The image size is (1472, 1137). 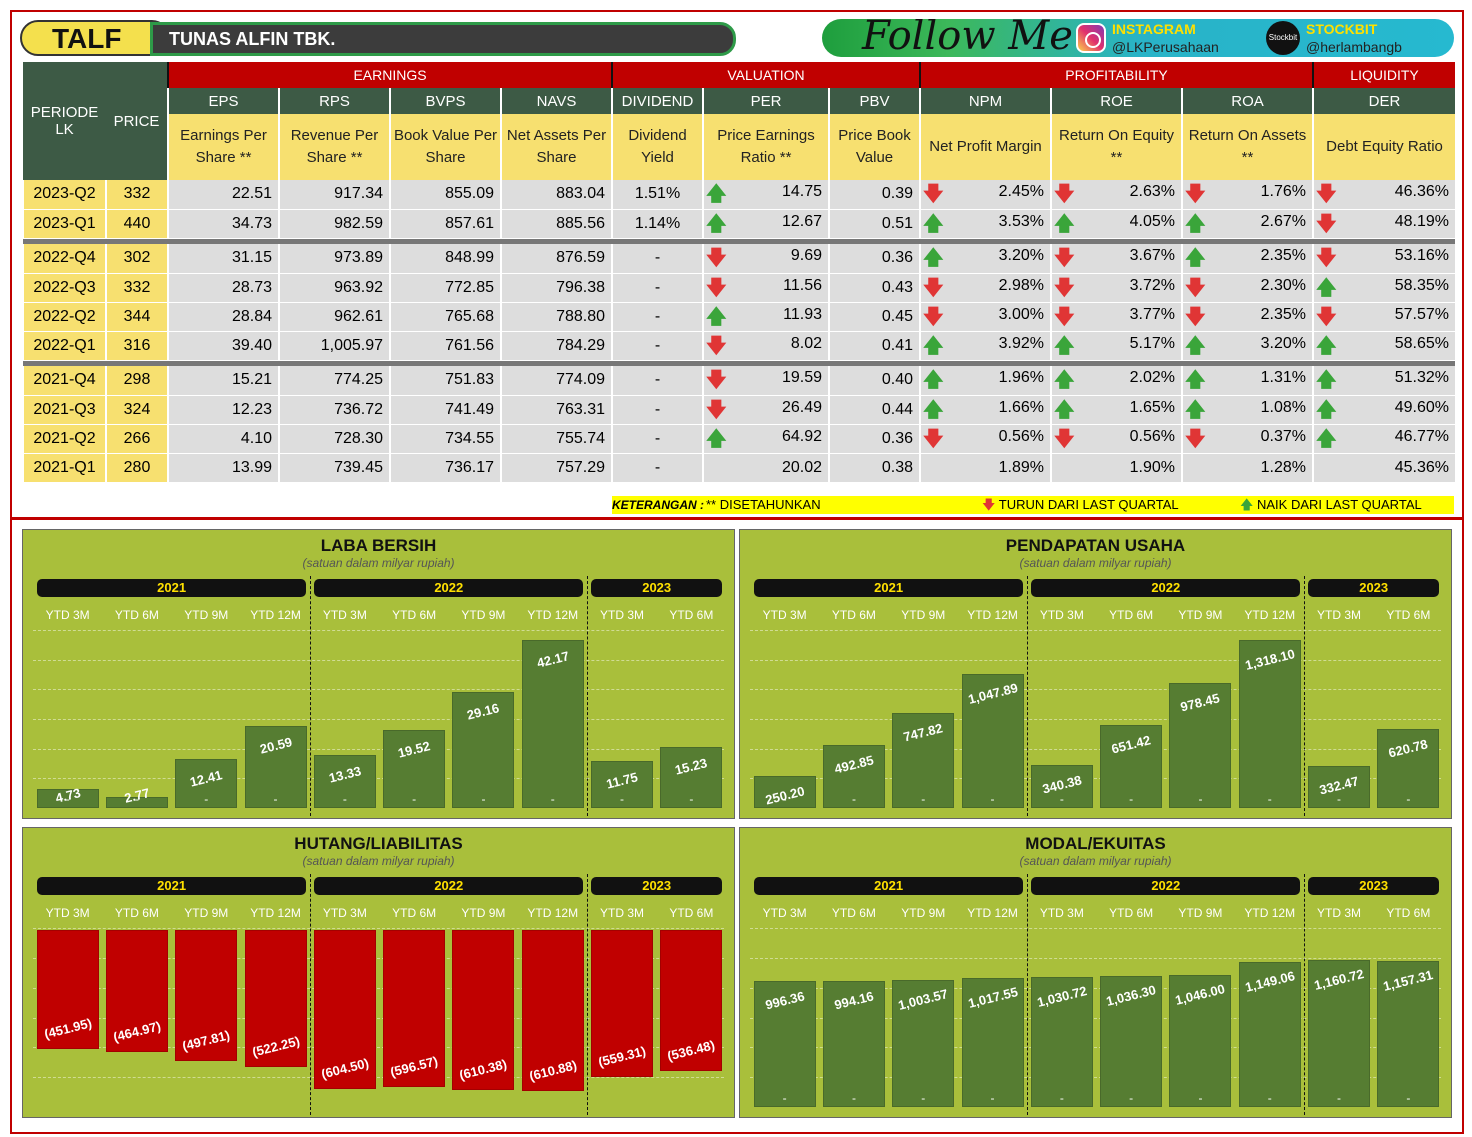 I want to click on cell-rps: 774.25, so click(x=334, y=381).